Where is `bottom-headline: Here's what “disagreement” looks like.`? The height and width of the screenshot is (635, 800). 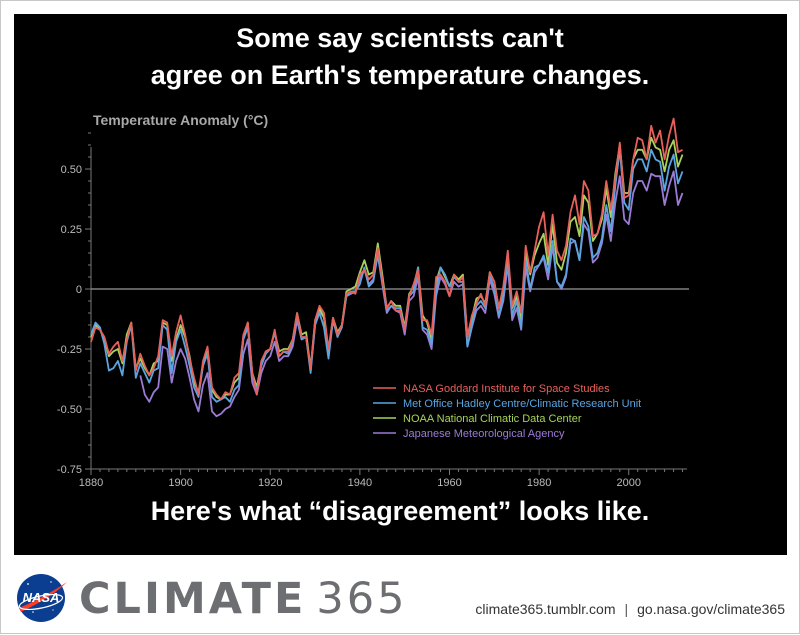
bottom-headline: Here's what “disagreement” looks like. is located at coordinates (400, 511).